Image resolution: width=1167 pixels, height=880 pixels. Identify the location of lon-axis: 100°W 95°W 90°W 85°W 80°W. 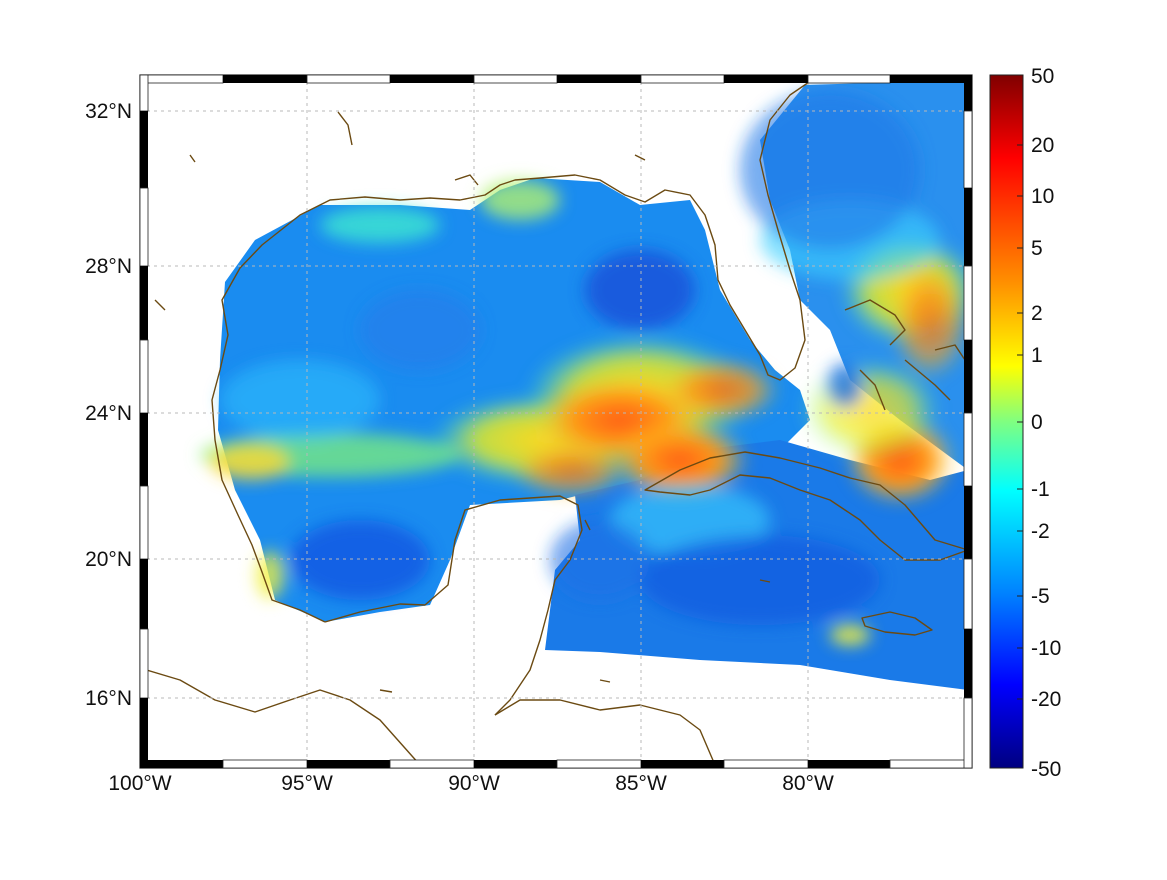
(471, 783).